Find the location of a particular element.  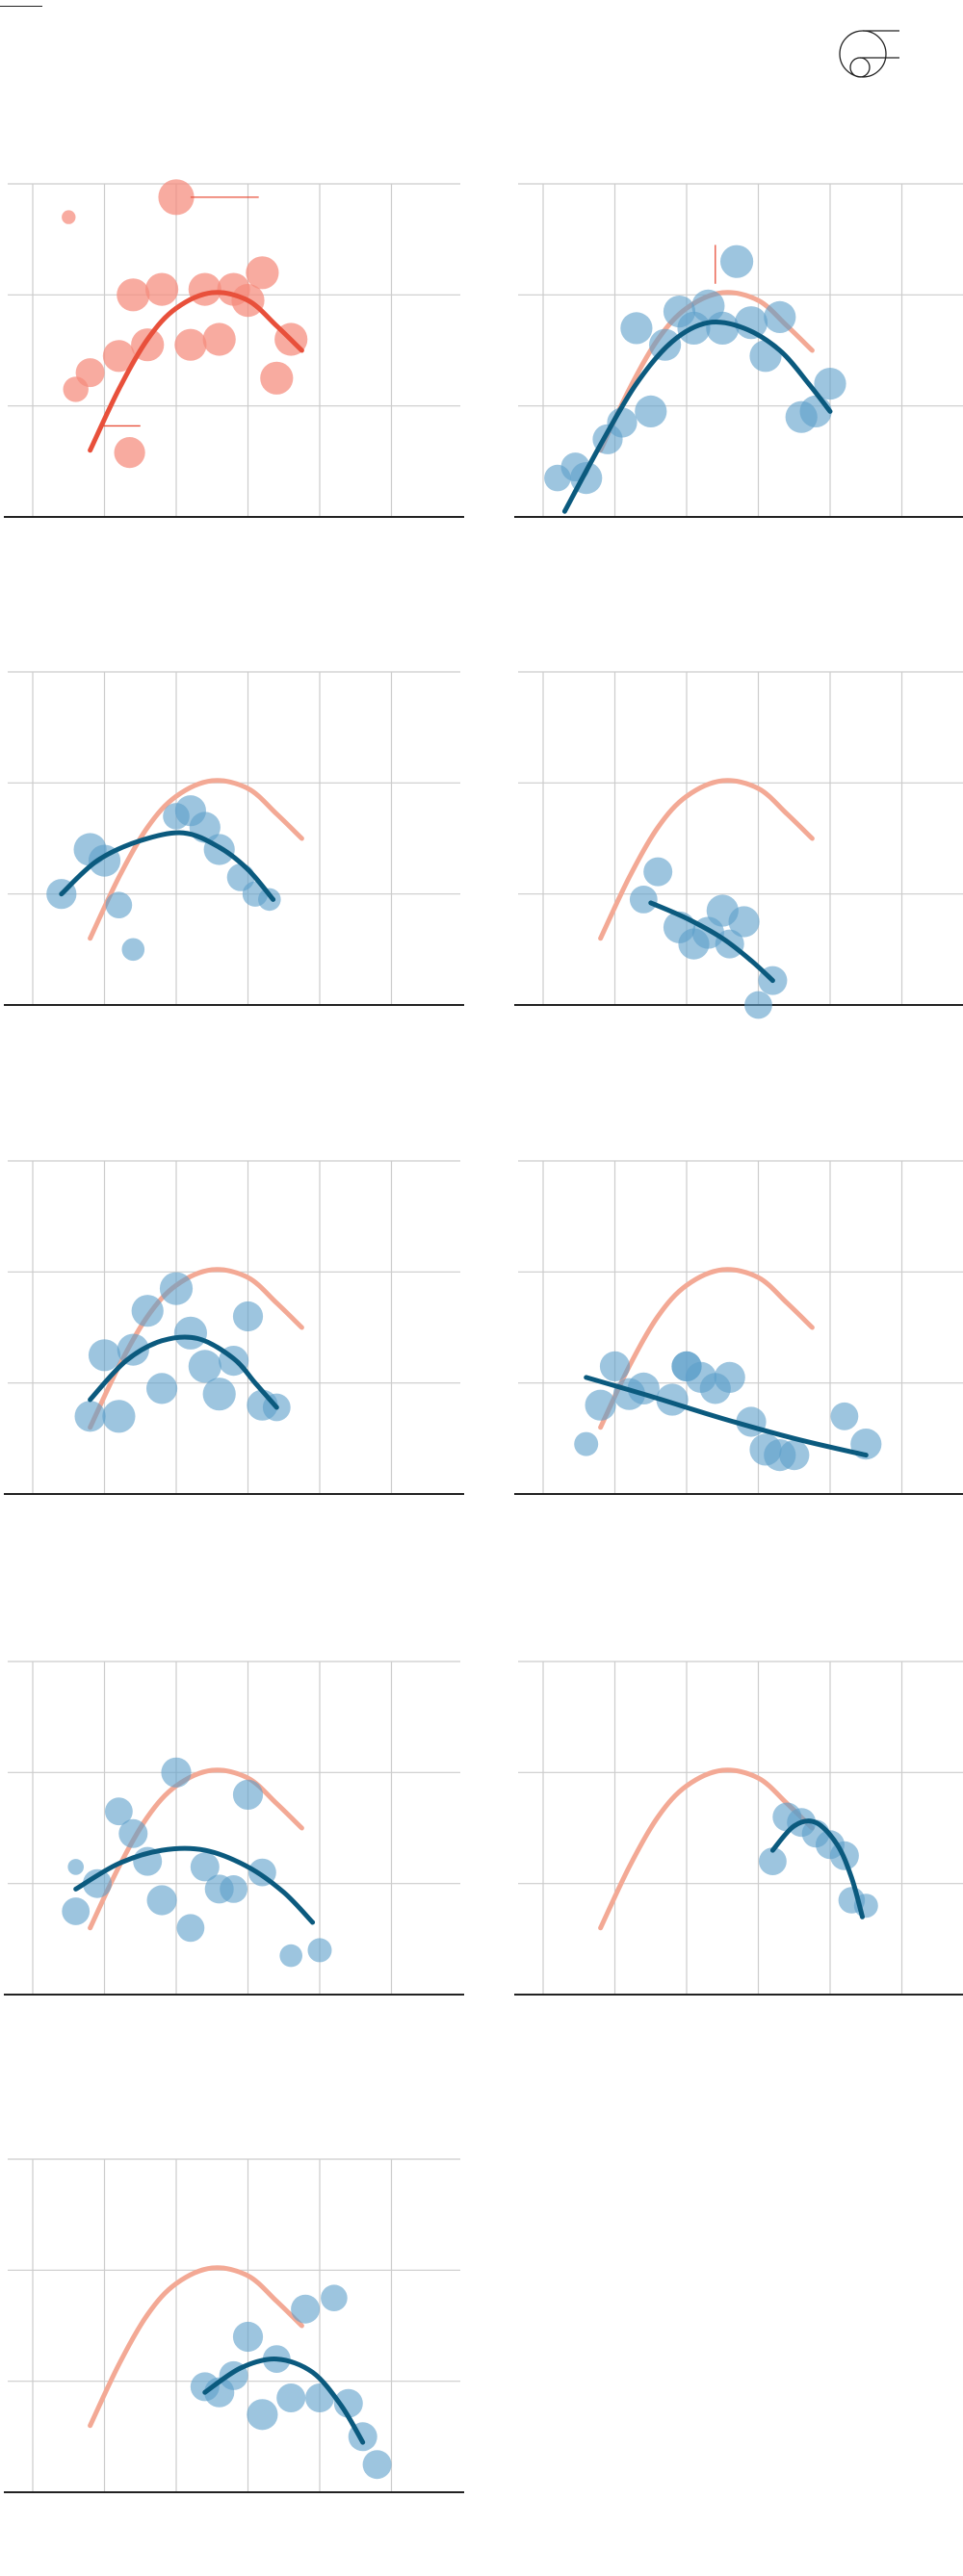

panel-reference is located at coordinates (234, 348).